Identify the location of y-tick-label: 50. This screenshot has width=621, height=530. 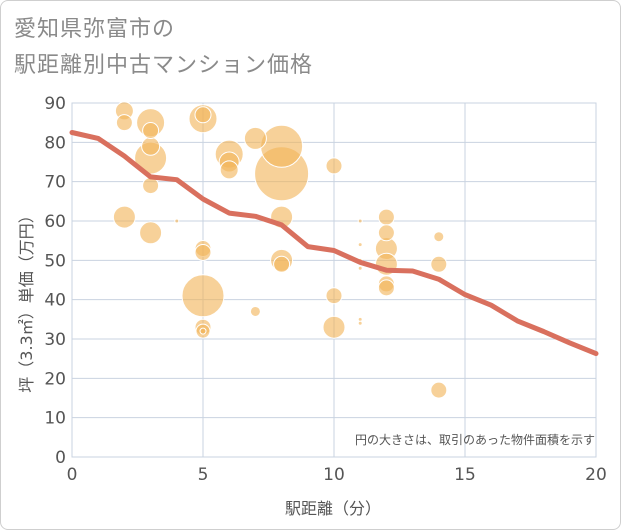
(55, 261).